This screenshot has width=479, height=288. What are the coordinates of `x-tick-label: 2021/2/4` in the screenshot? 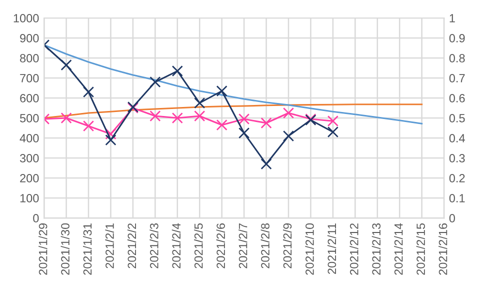 It's located at (176, 245).